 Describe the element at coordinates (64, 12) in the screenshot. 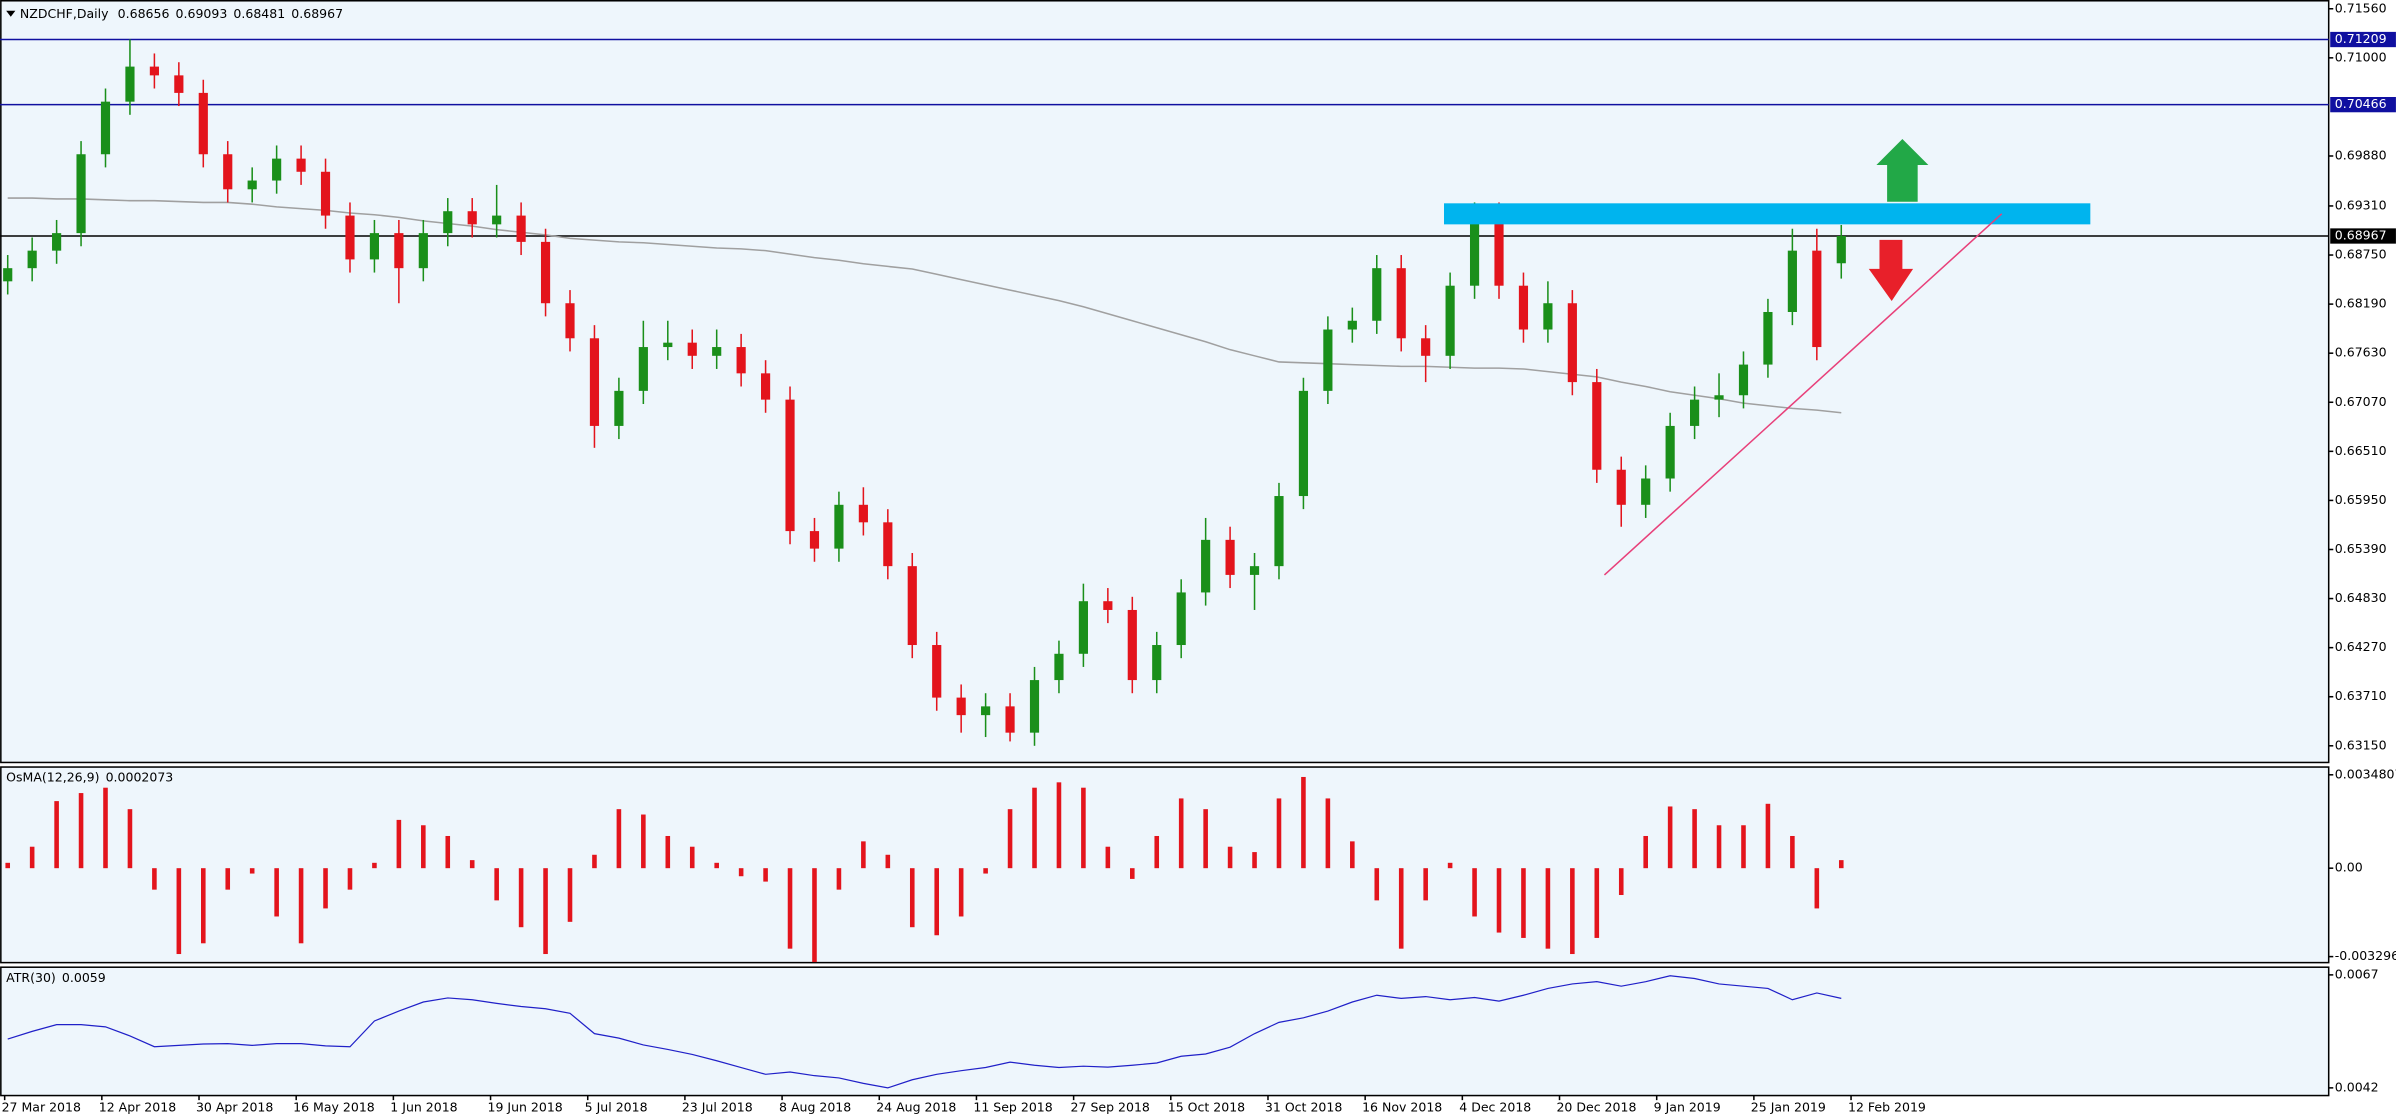

I see `symbol: NZDCHF,Daily` at that location.